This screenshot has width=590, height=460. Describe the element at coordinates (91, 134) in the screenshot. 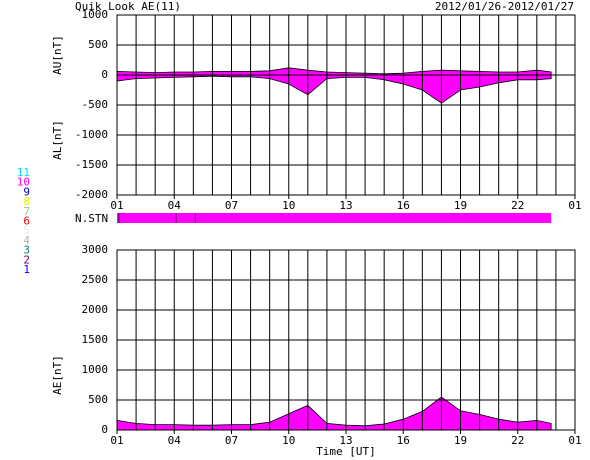

I see `y-tick-label: -1000` at that location.